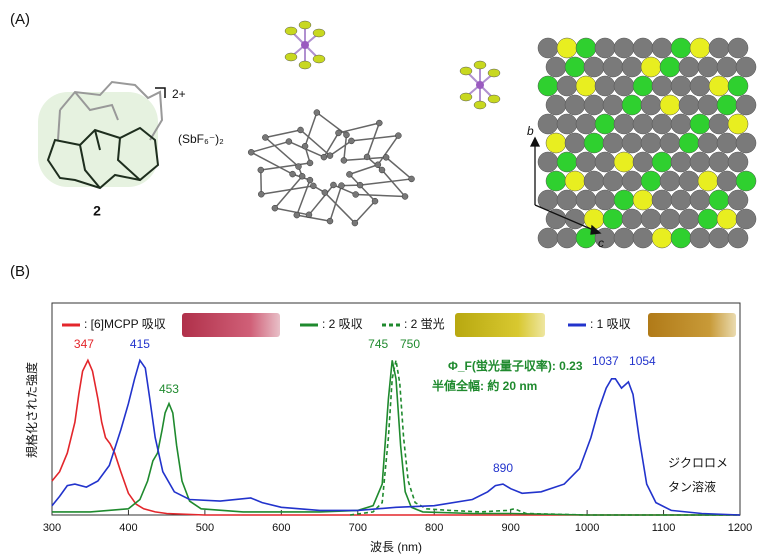 Image resolution: width=770 pixels, height=560 pixels. What do you see at coordinates (484, 385) in the screenshot?
I see `annotation: 半値全幅: 約 20 nm` at bounding box center [484, 385].